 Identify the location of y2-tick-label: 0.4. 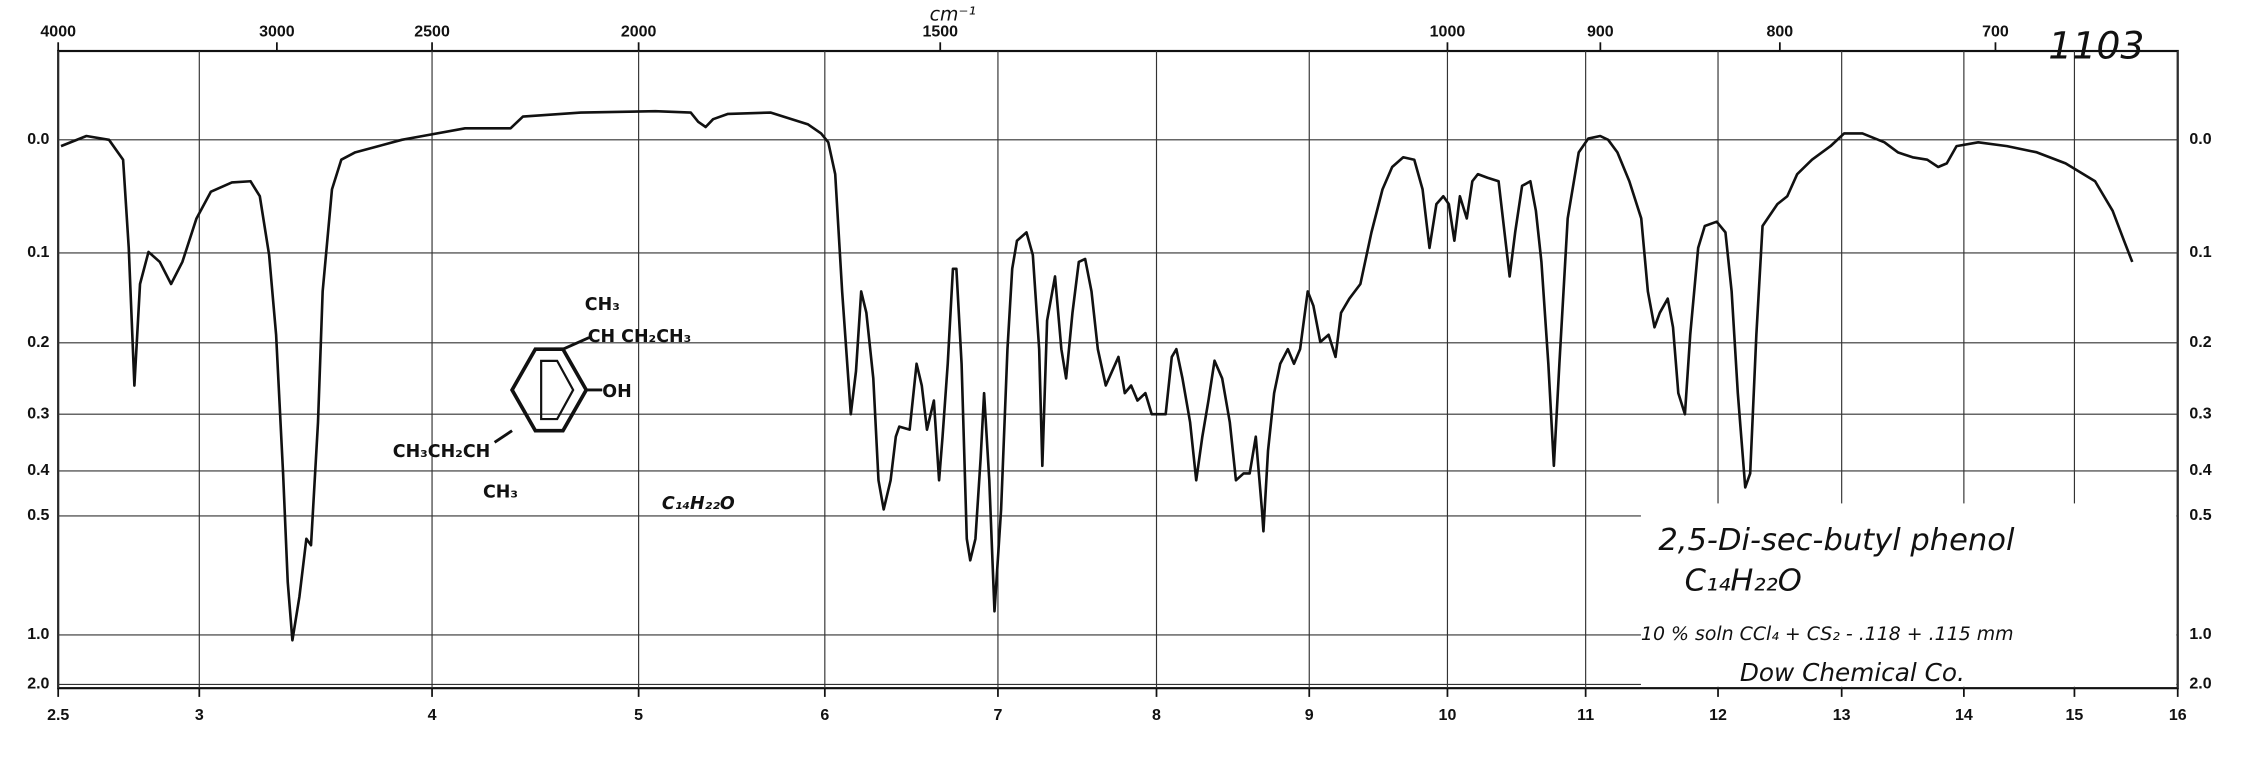
(2200, 470).